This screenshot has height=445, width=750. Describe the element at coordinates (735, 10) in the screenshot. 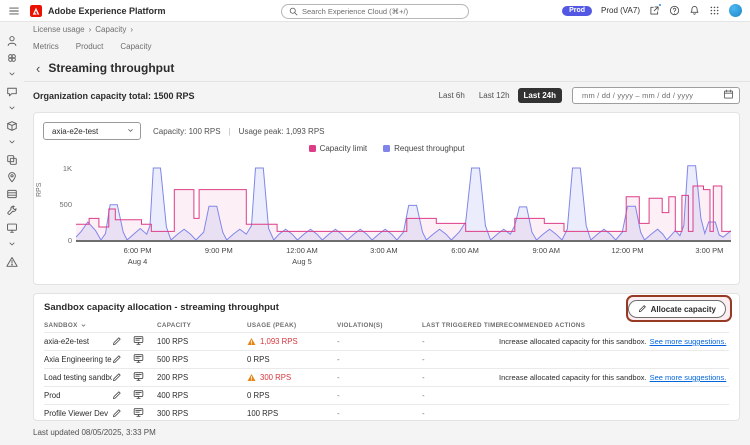

I see `user-avatar` at that location.